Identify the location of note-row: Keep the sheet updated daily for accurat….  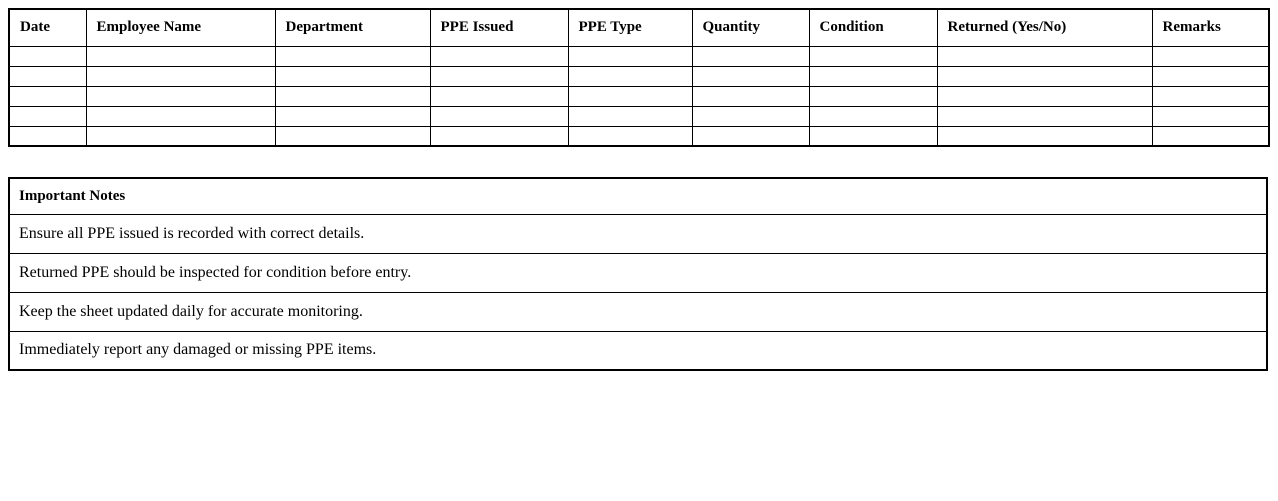
(638, 311).